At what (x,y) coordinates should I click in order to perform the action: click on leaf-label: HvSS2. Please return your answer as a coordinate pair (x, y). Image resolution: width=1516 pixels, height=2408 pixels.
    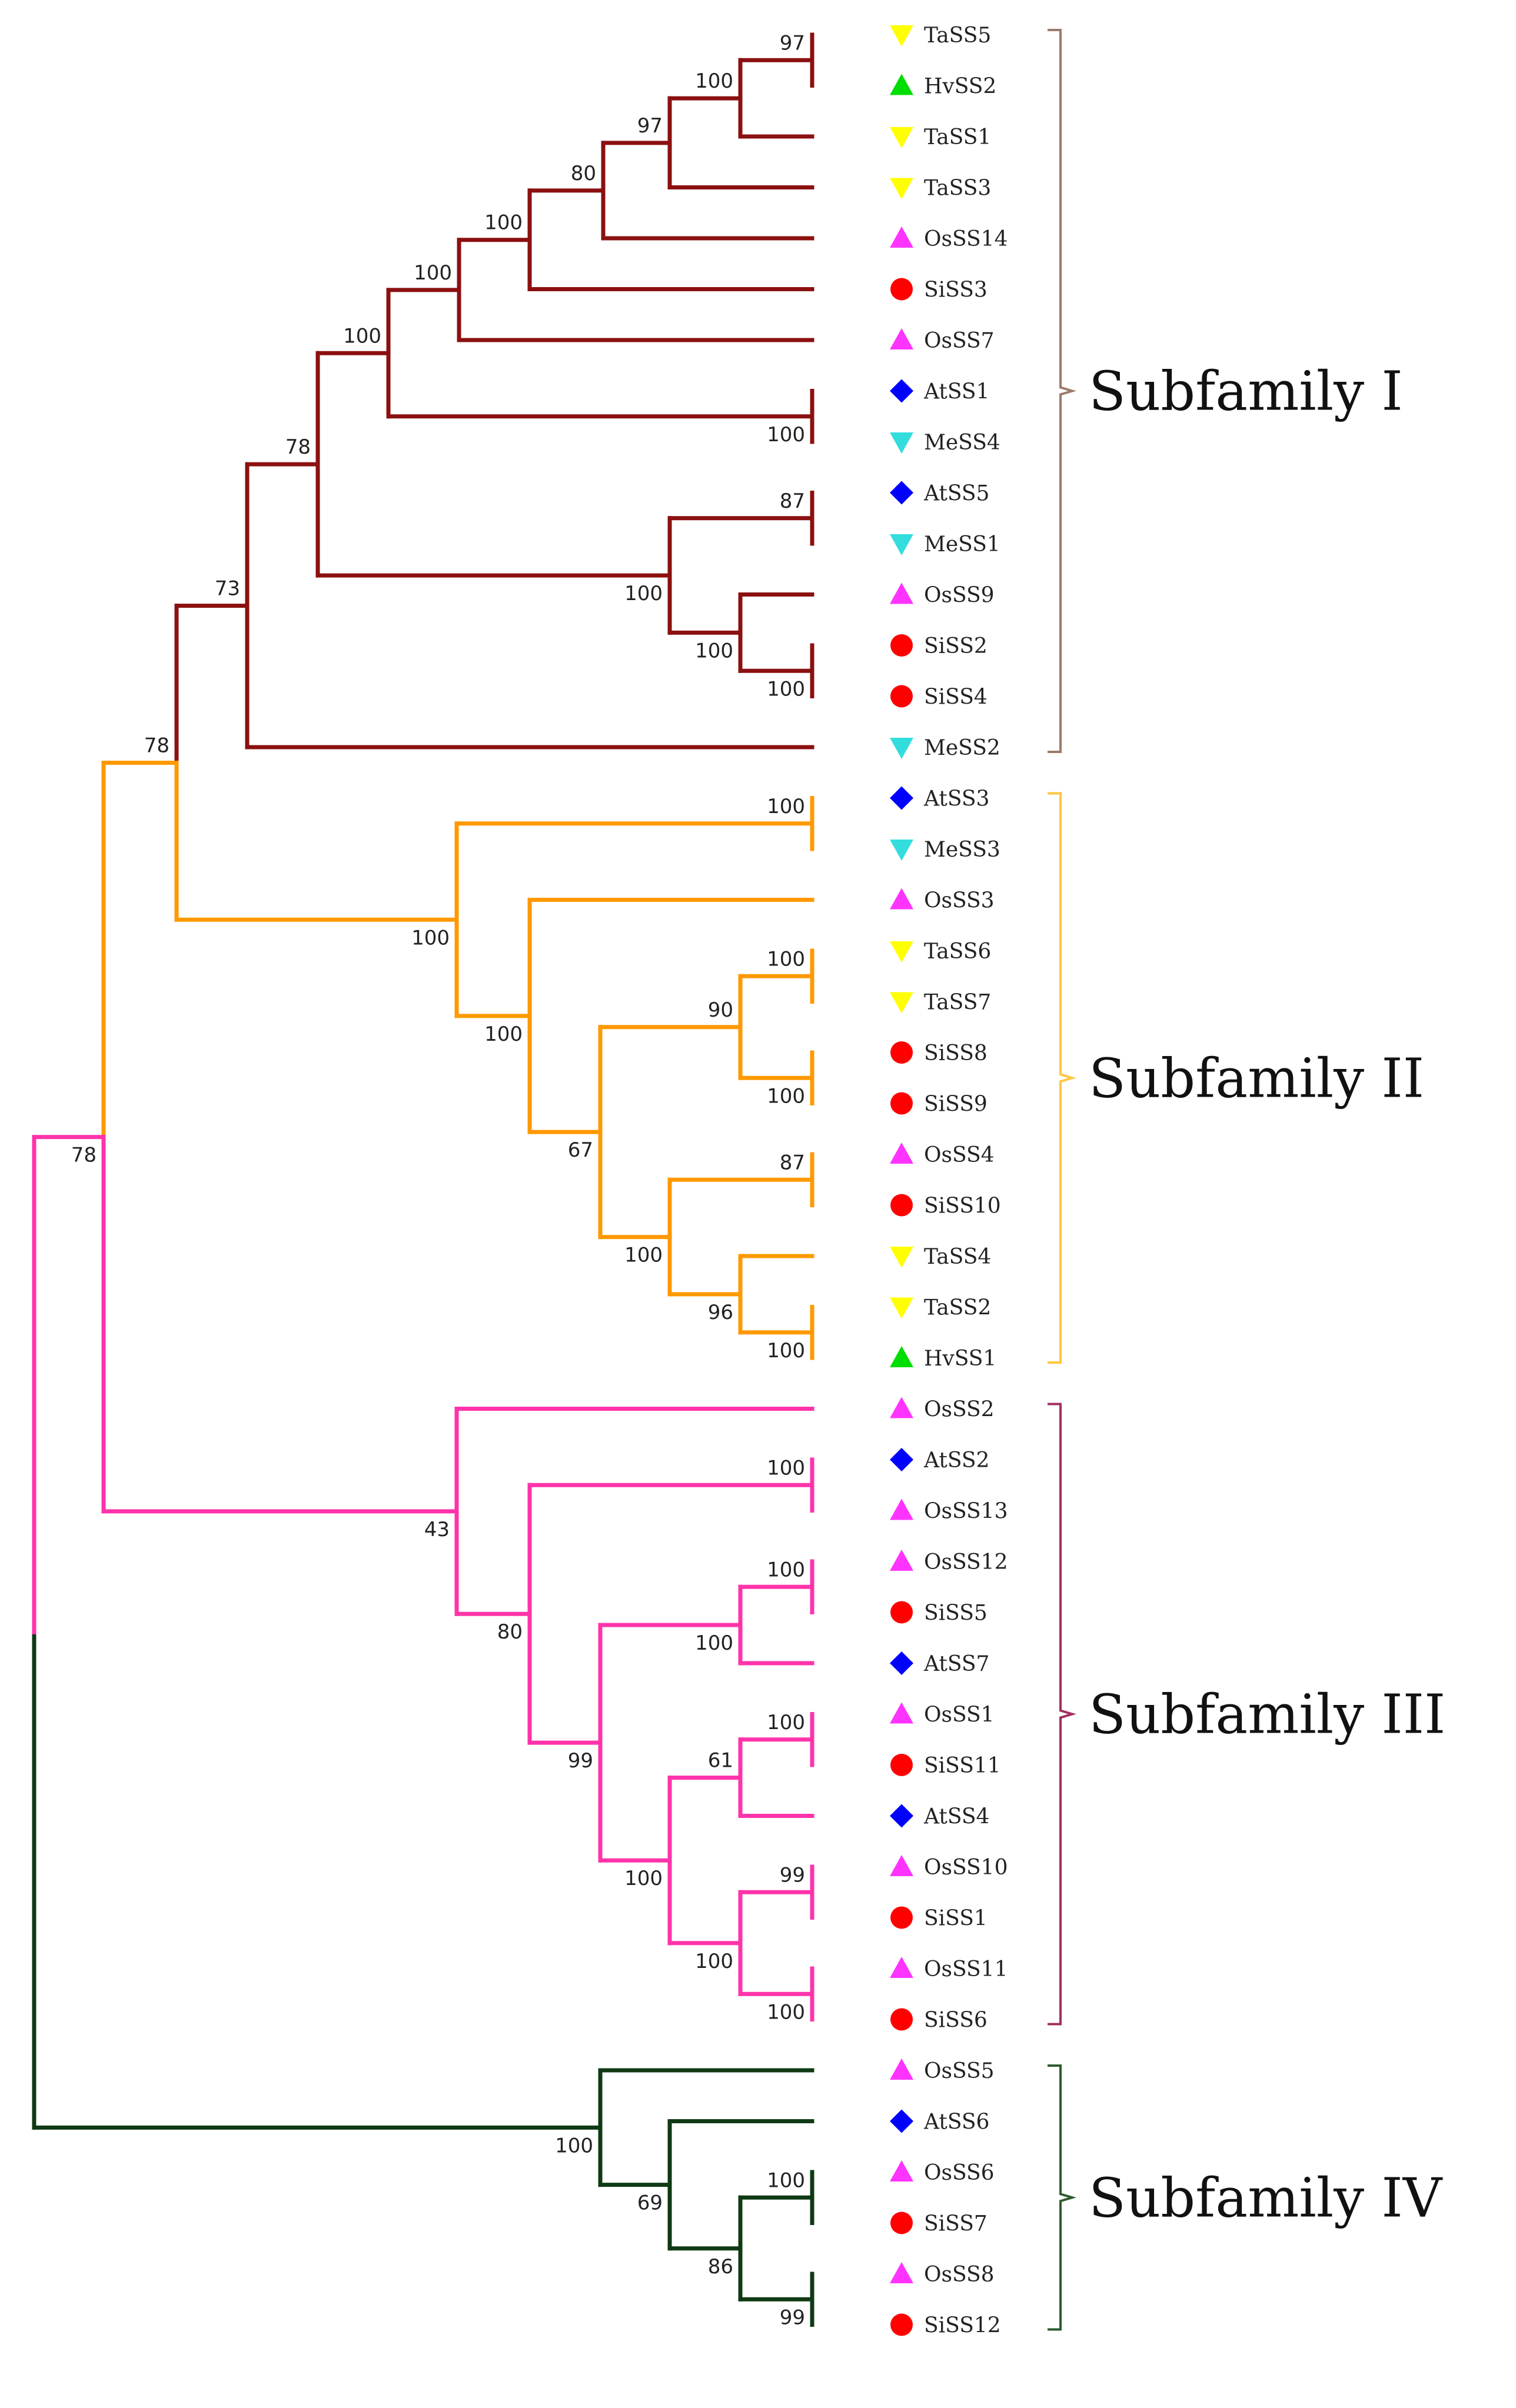
    Looking at the image, I should click on (960, 87).